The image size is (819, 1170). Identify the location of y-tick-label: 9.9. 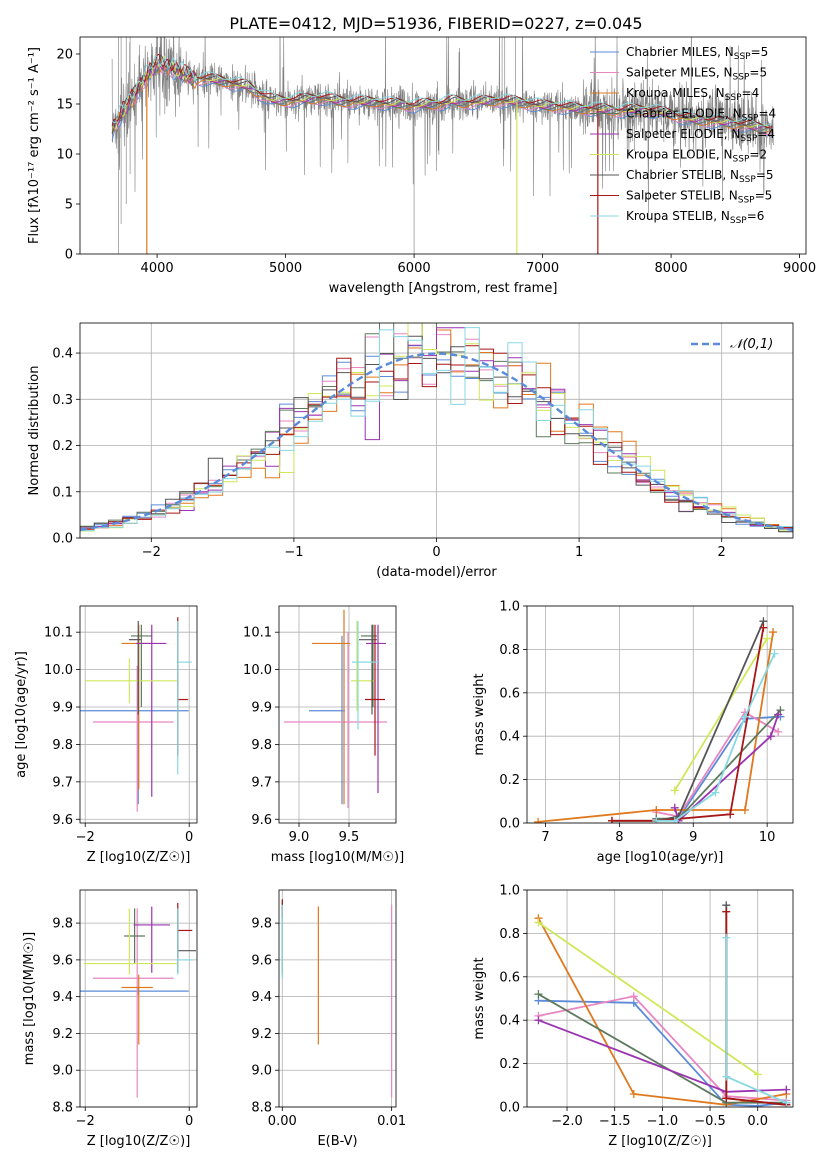
(62, 708).